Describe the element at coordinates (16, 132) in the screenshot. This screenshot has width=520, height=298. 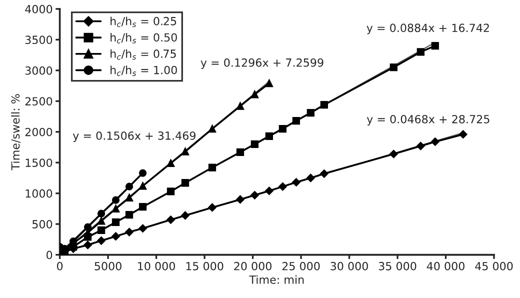
I see `y-axis-title: Time/swell: %` at that location.